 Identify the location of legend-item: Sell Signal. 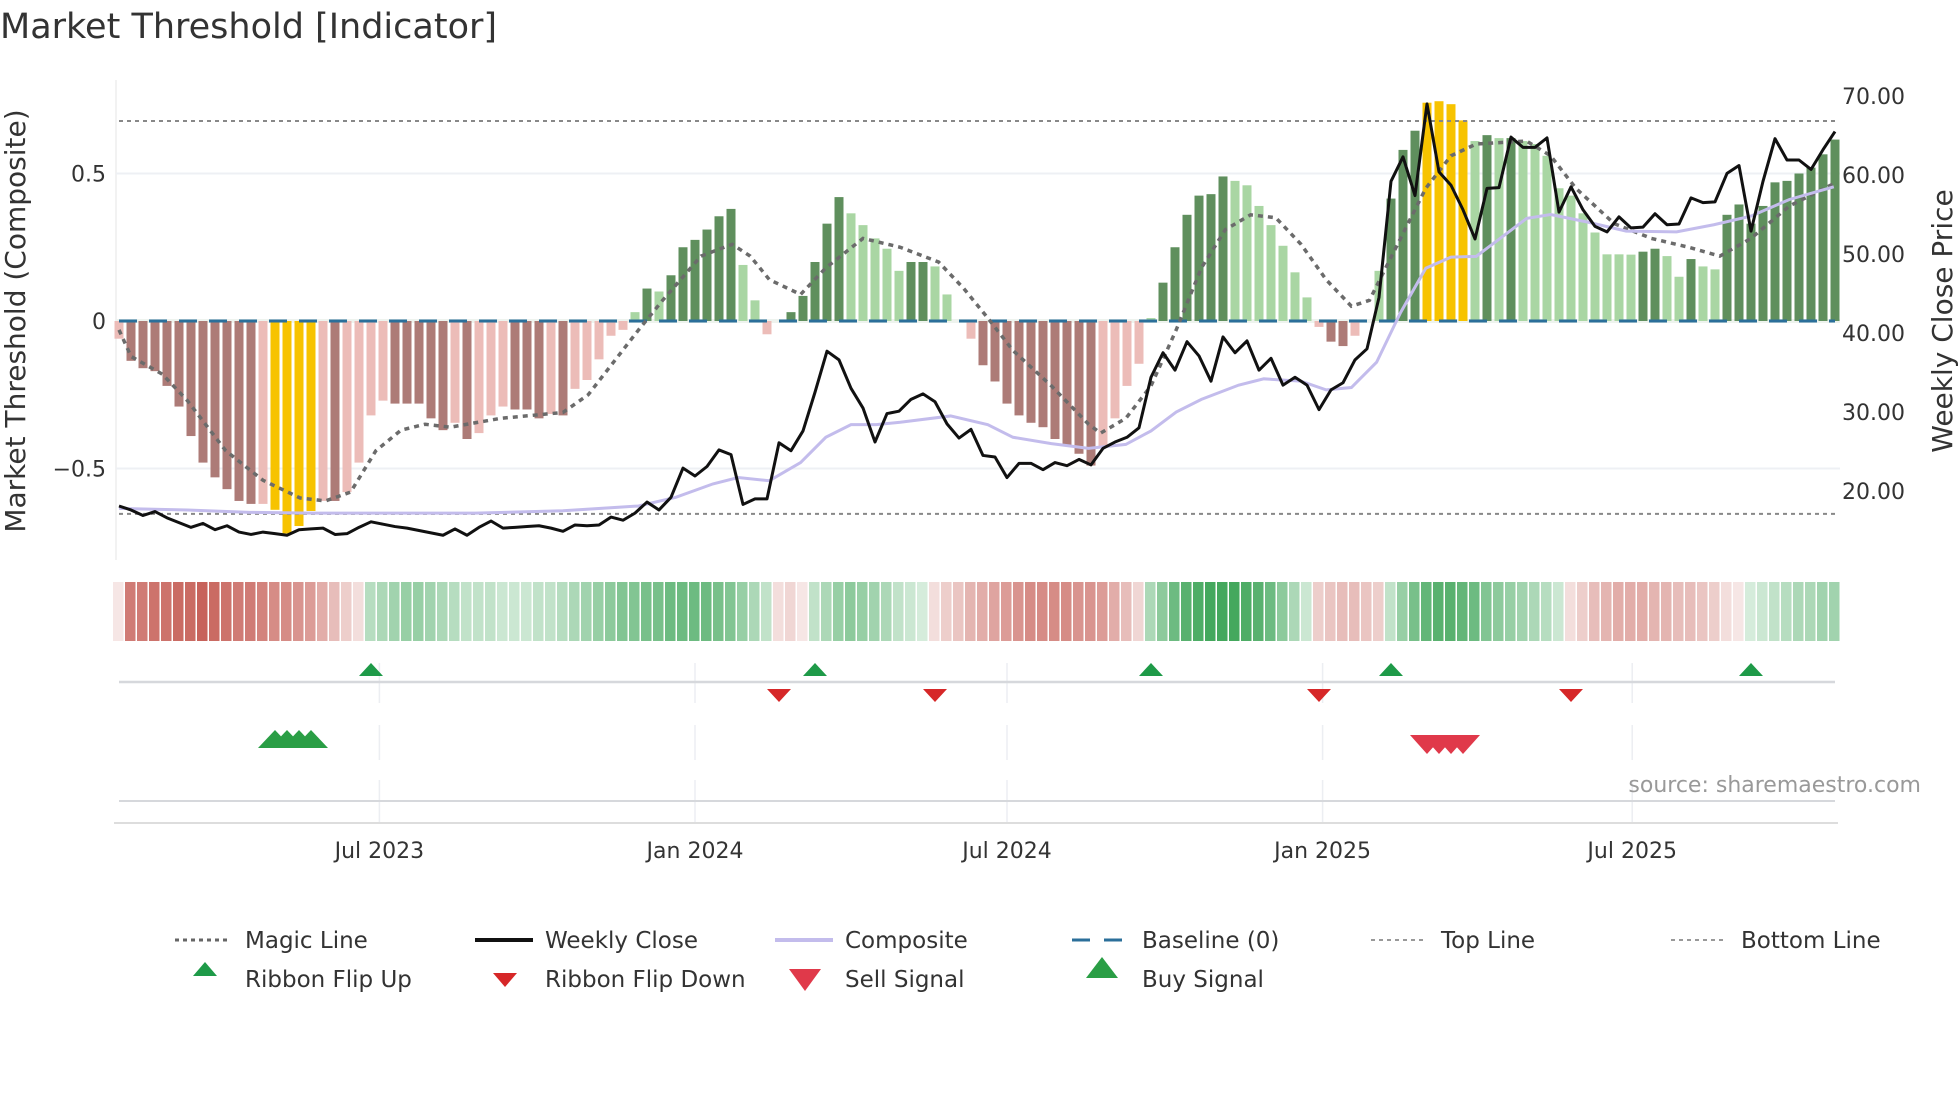
(877, 980).